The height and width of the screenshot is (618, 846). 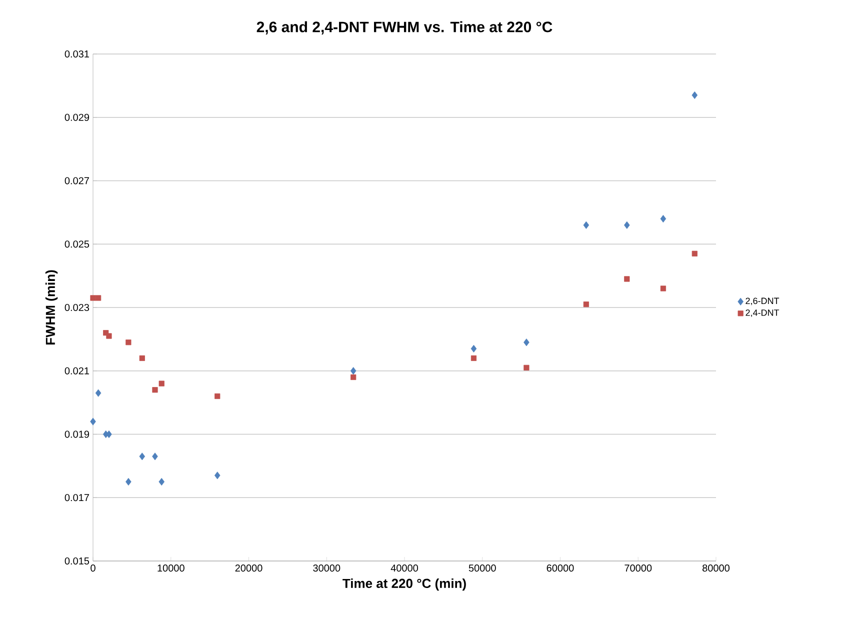 I want to click on y-tick-label: 0.017, so click(x=76, y=498).